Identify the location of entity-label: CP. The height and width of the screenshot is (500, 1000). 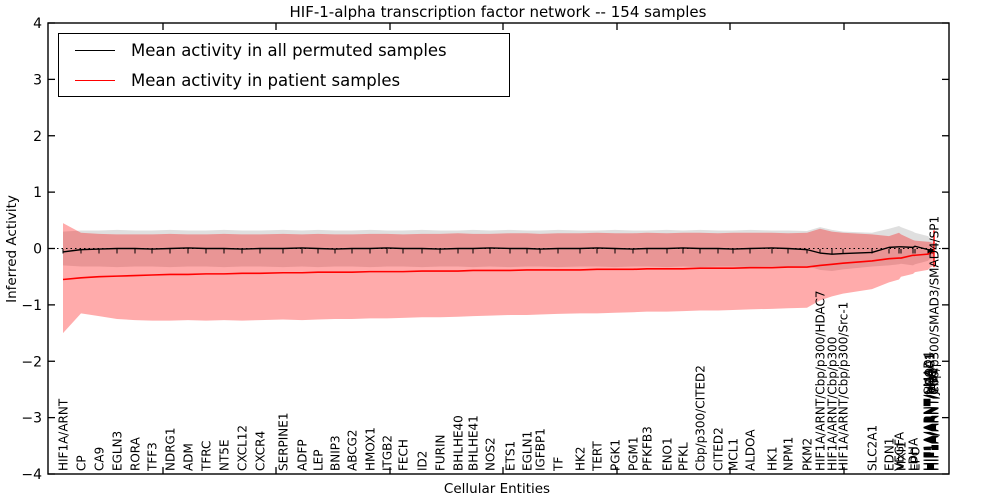
(82, 463).